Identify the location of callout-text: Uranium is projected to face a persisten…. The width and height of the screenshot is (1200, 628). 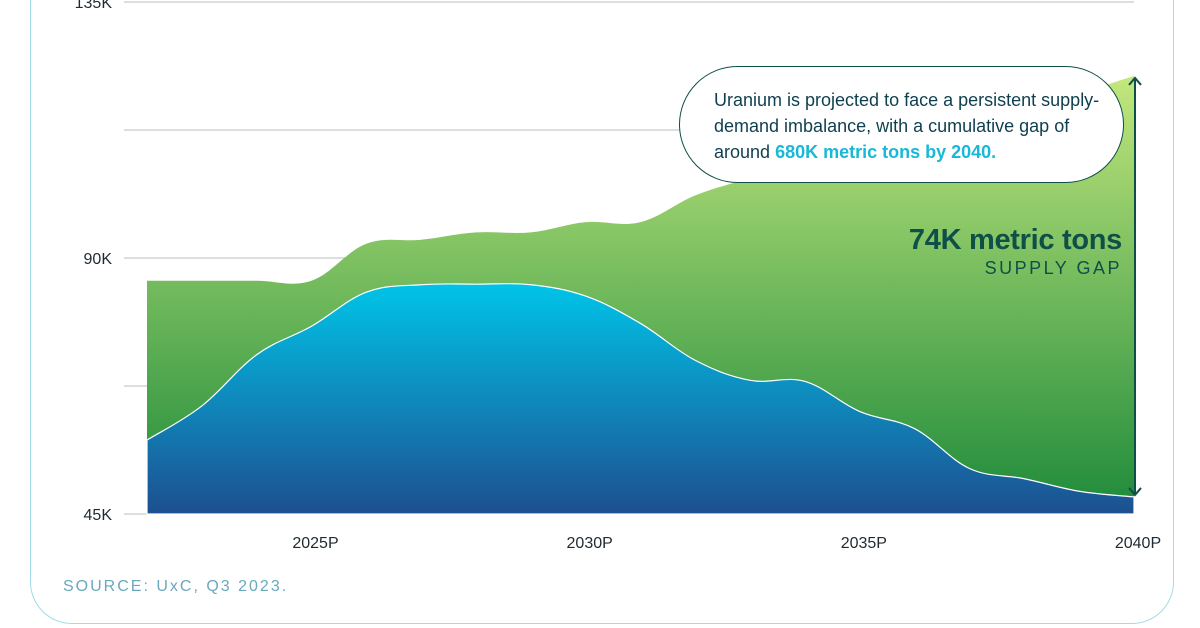
(907, 126).